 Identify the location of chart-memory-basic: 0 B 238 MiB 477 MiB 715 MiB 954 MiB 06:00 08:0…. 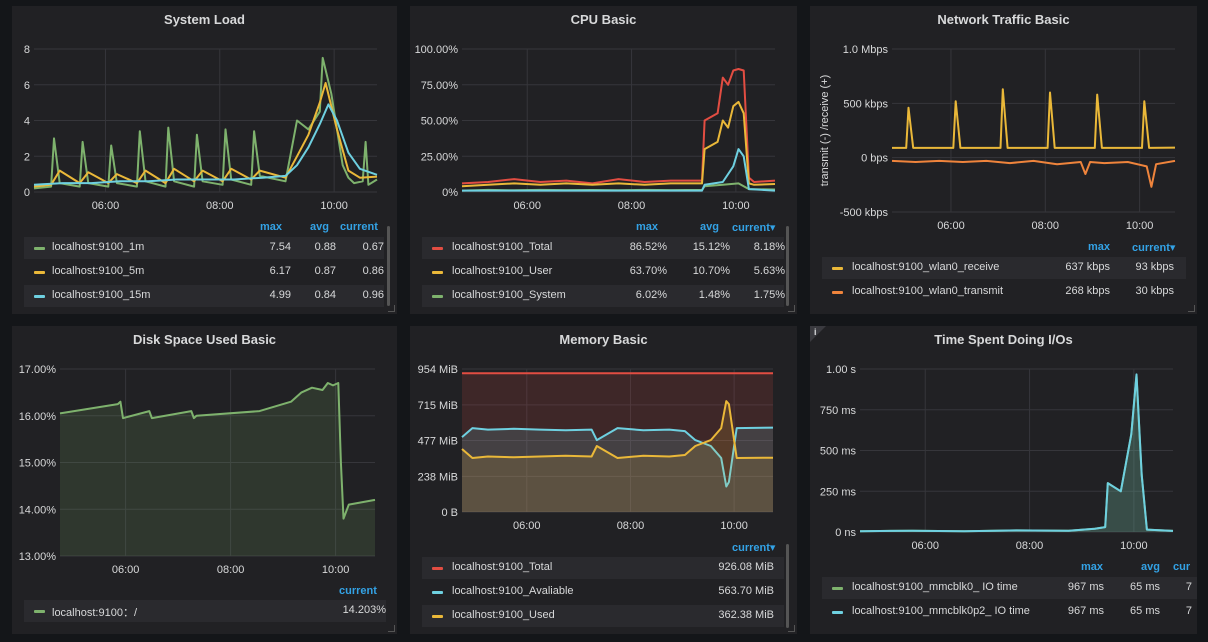
(603, 433).